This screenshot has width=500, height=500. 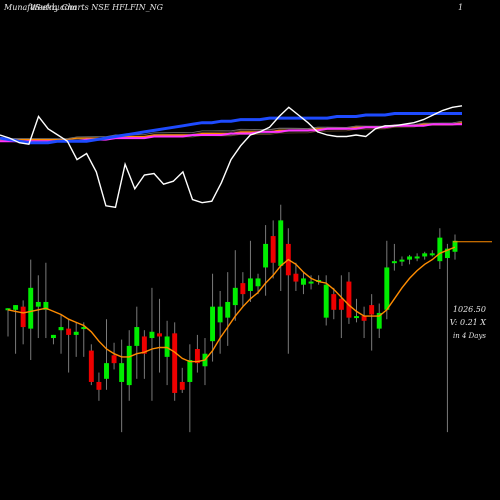 What do you see at coordinates (460, 7) in the screenshot?
I see `header-right-label: 1` at bounding box center [460, 7].